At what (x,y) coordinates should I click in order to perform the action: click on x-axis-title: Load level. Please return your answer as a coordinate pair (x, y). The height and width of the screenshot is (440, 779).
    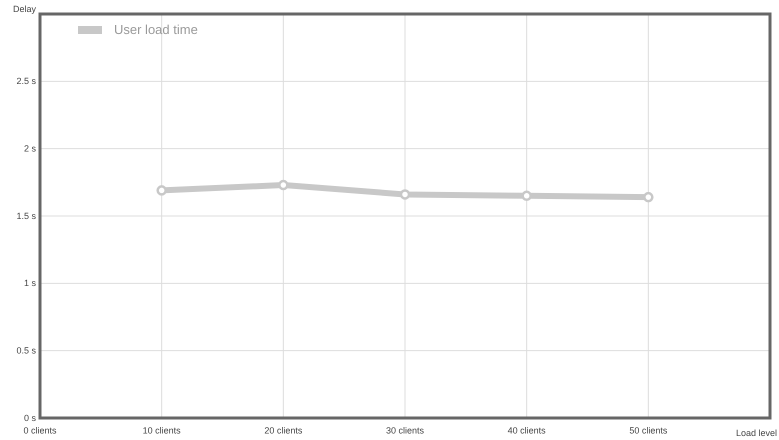
    Looking at the image, I should click on (756, 433).